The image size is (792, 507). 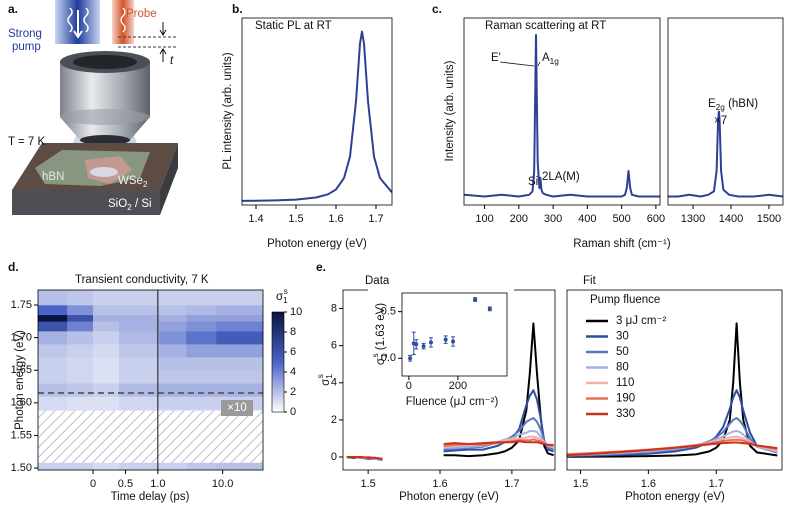 What do you see at coordinates (622, 352) in the screenshot?
I see `legend-label: 50` at bounding box center [622, 352].